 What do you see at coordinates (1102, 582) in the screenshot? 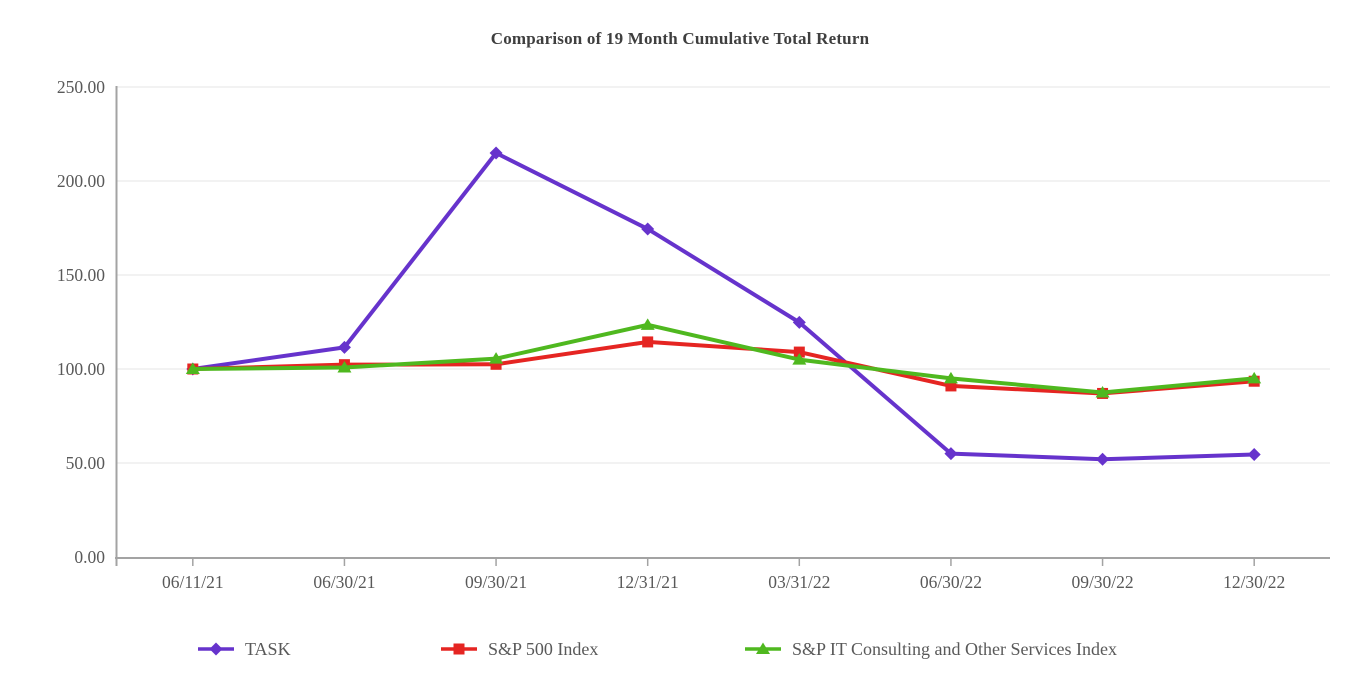
I see `x-axis-label: 09/30/22` at bounding box center [1102, 582].